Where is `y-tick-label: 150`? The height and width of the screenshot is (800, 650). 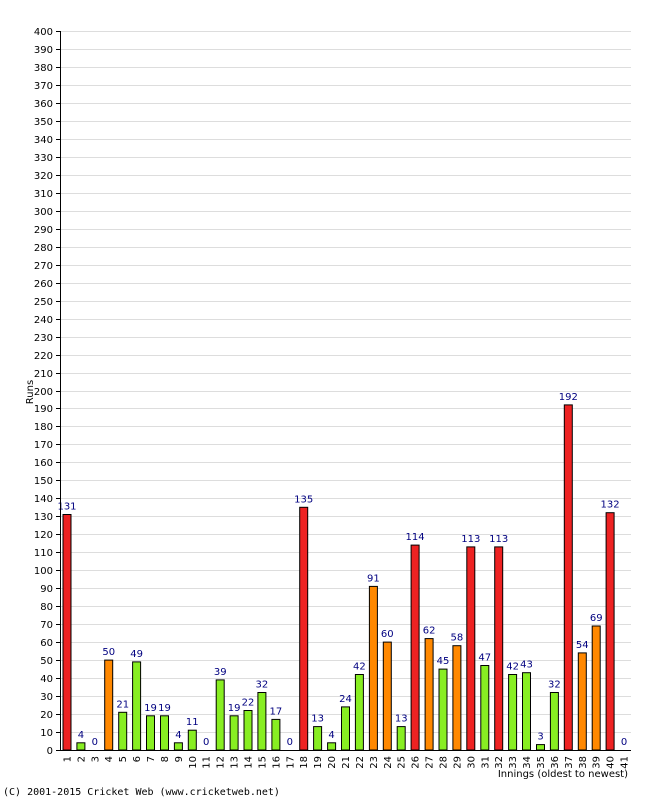 y-tick-label: 150 is located at coordinates (43, 481).